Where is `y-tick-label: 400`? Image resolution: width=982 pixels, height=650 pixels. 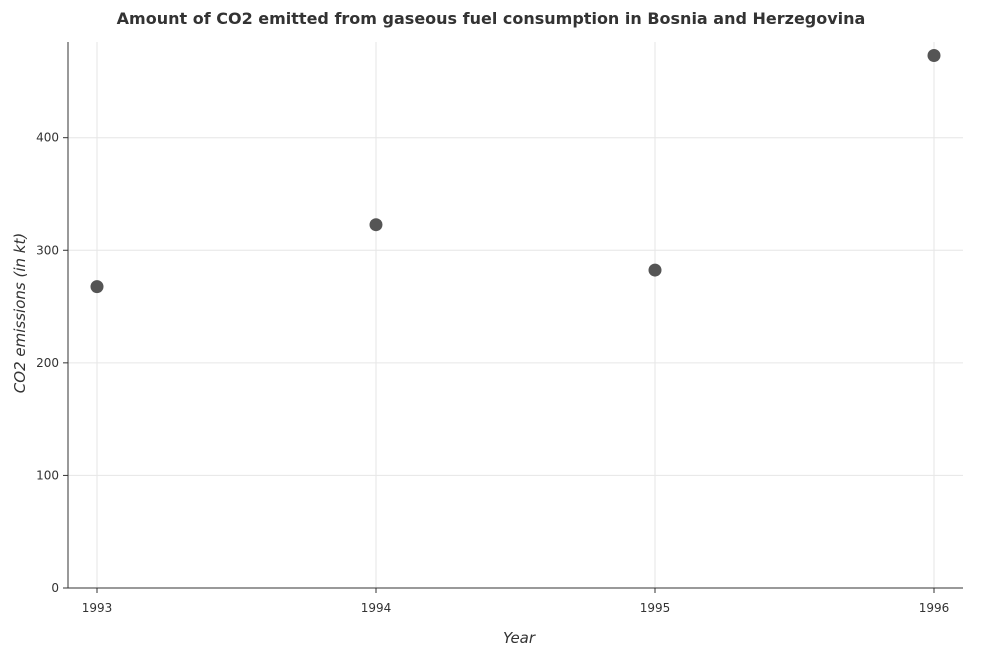
y-tick-label: 400 is located at coordinates (47, 138).